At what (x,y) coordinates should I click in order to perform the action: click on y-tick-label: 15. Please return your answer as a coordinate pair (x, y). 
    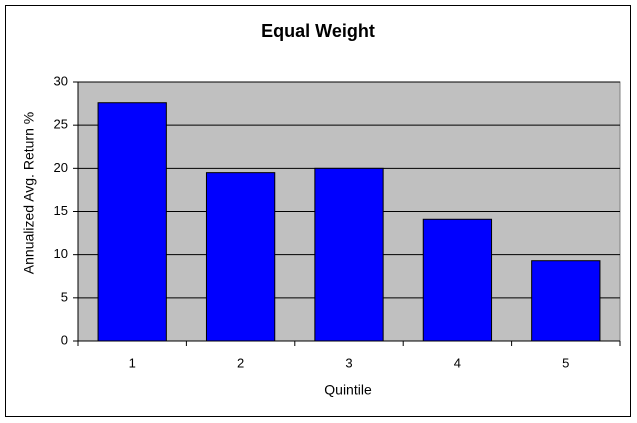
    Looking at the image, I should click on (61, 210).